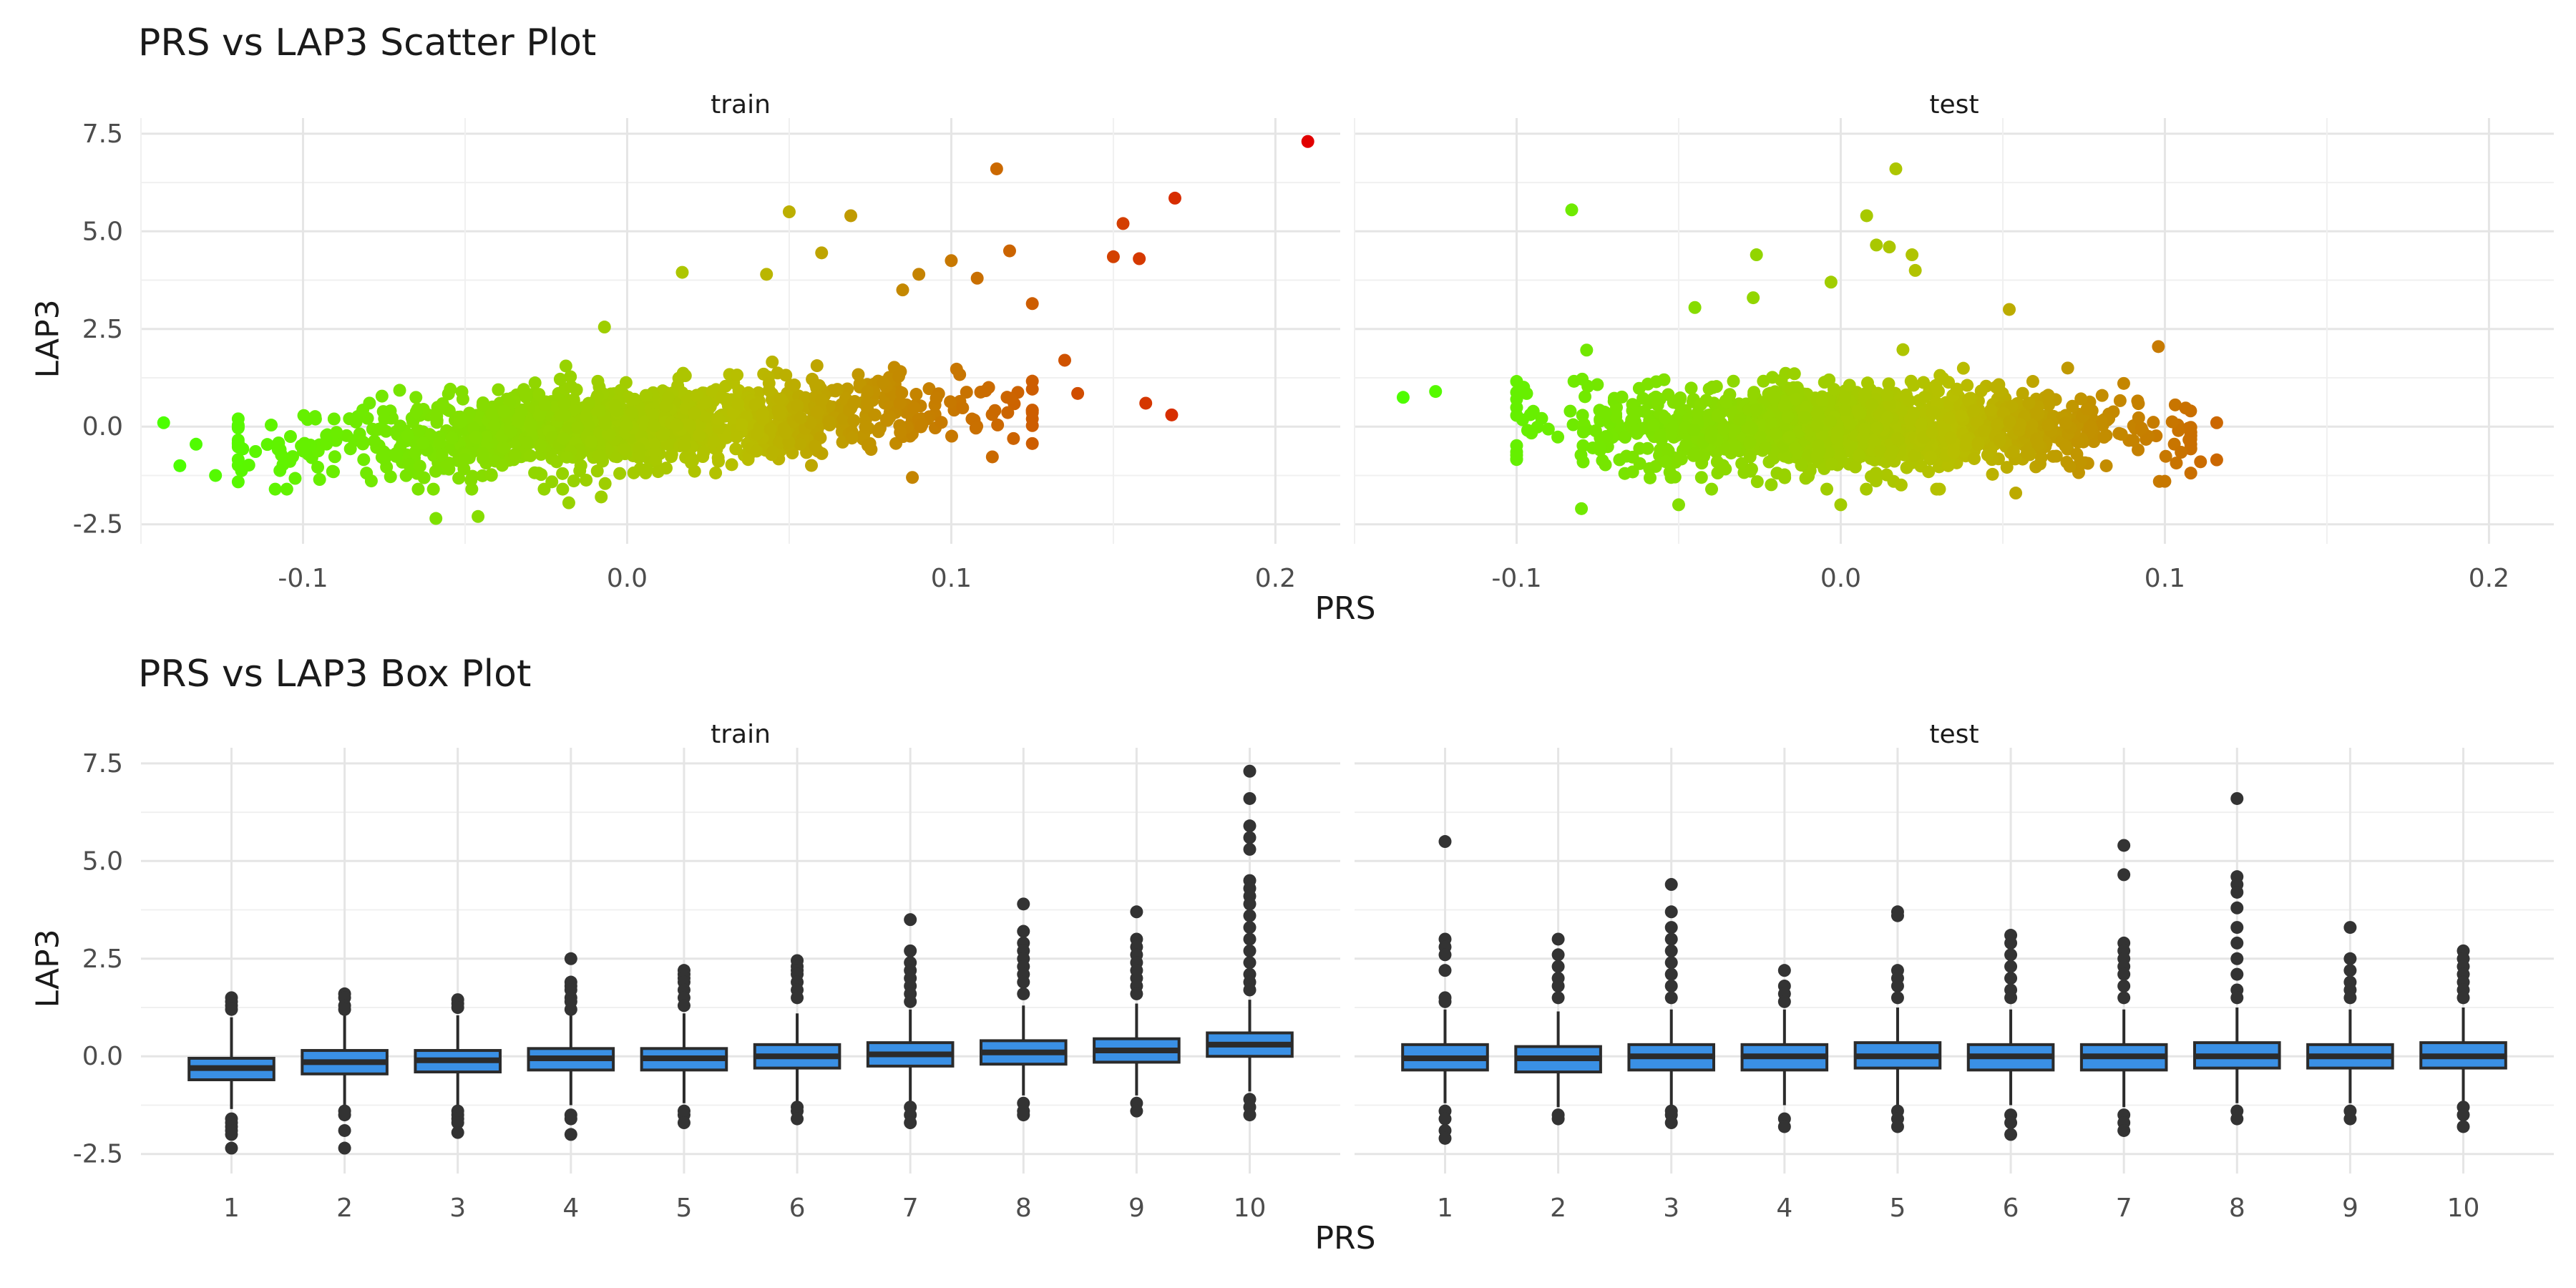  Describe the element at coordinates (1558, 1208) in the screenshot. I see `box-x-tick-label: 2` at that location.